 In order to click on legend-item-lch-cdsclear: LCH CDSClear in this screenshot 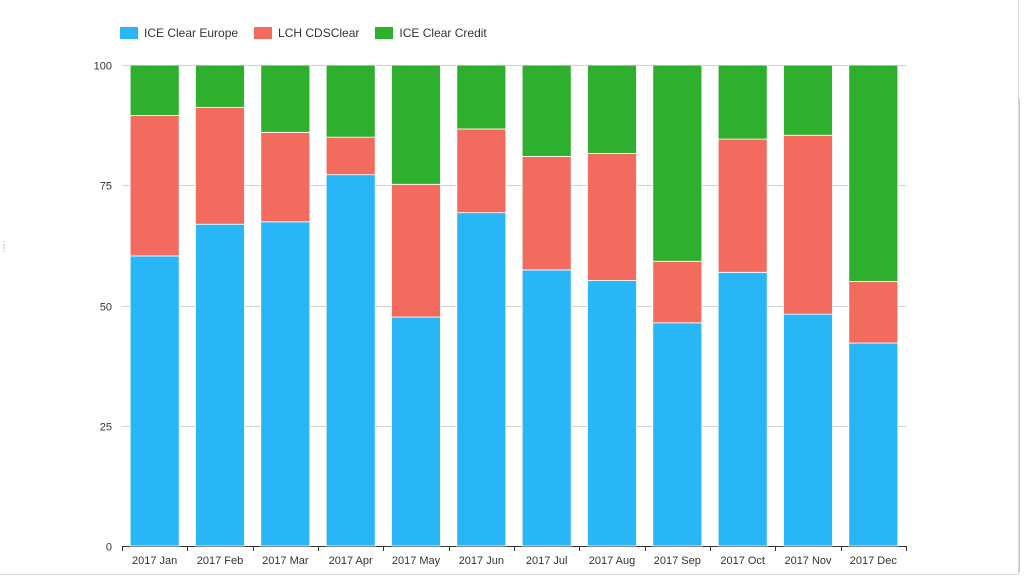, I will do `click(306, 33)`.